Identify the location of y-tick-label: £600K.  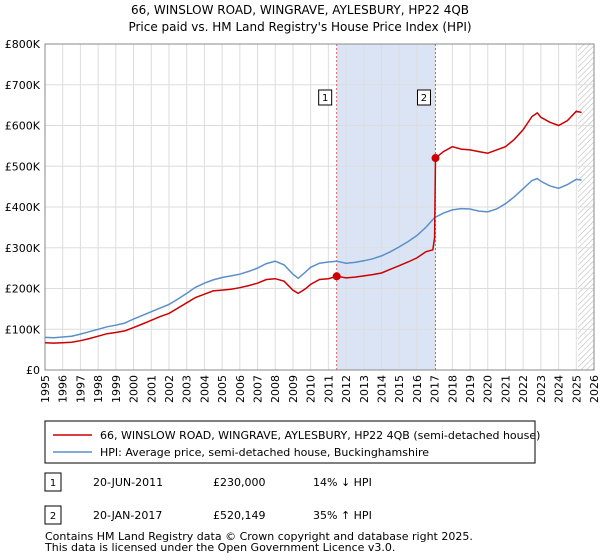
(23, 126).